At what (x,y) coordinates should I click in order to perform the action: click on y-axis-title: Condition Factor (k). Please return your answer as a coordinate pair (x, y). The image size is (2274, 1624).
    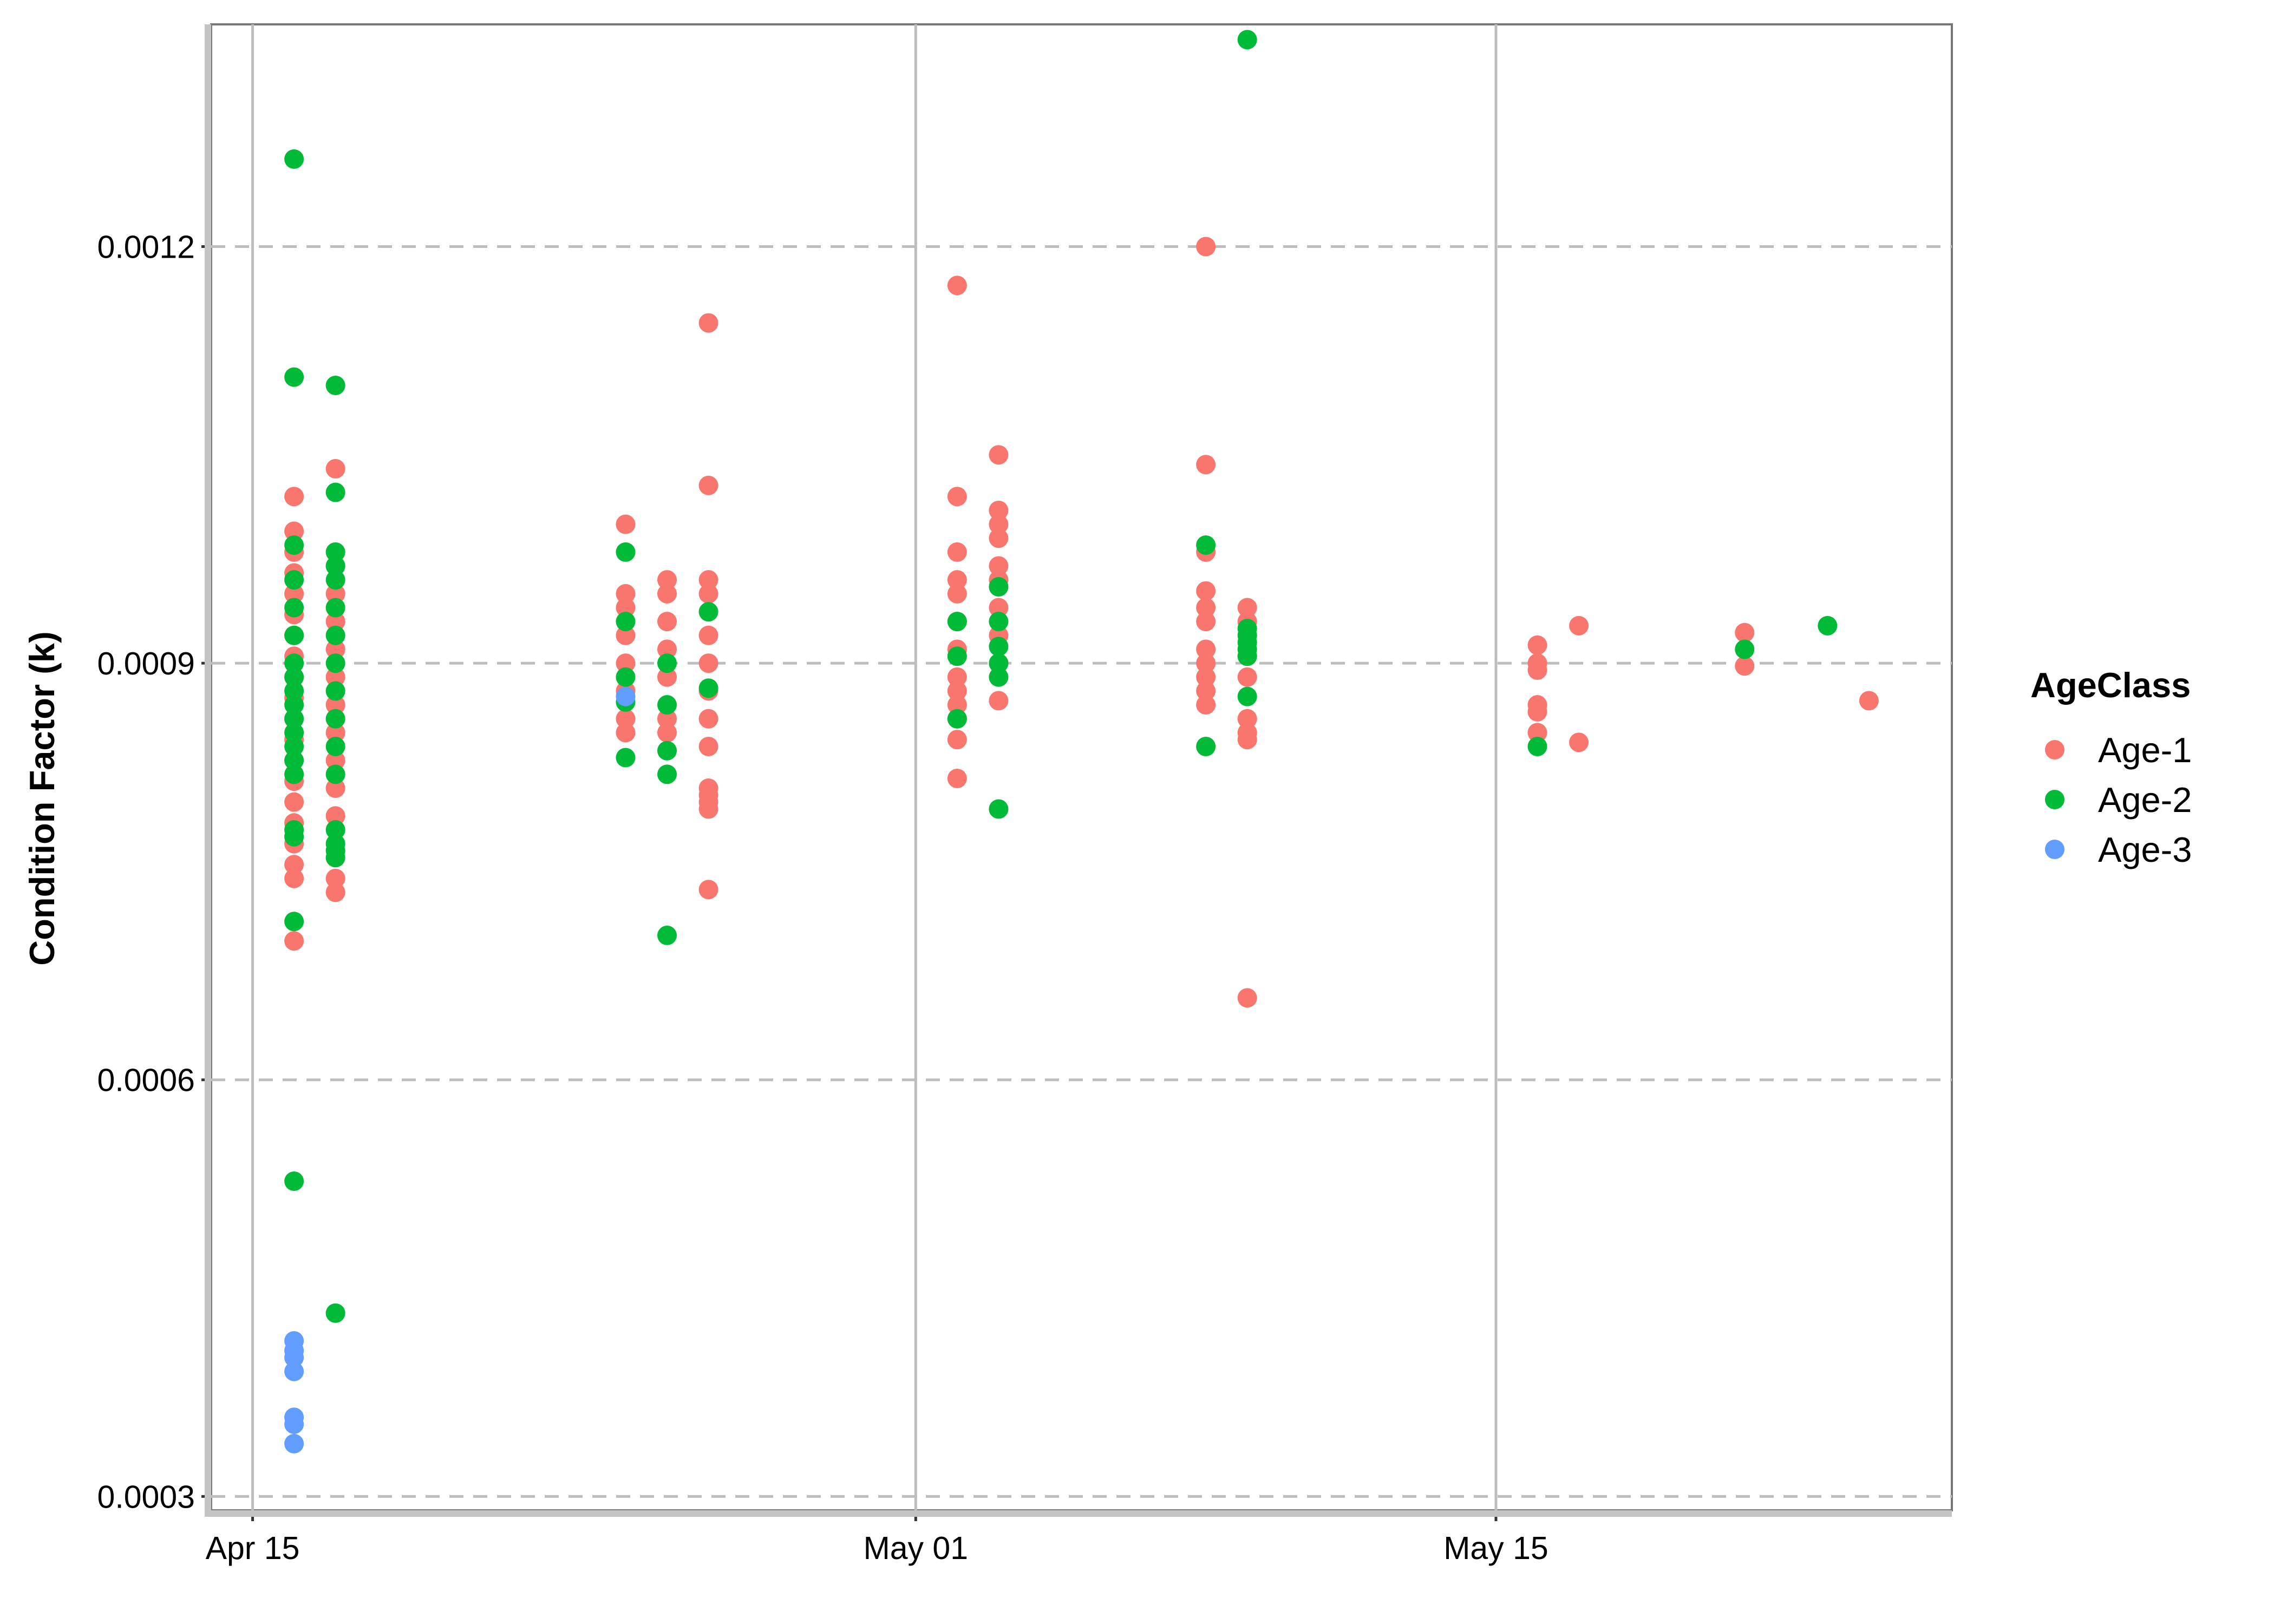
    Looking at the image, I should click on (42, 798).